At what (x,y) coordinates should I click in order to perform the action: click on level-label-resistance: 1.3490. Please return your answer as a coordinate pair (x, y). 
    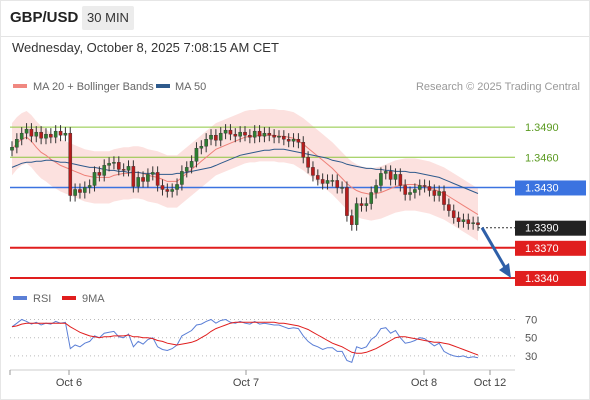
    Looking at the image, I should click on (542, 128).